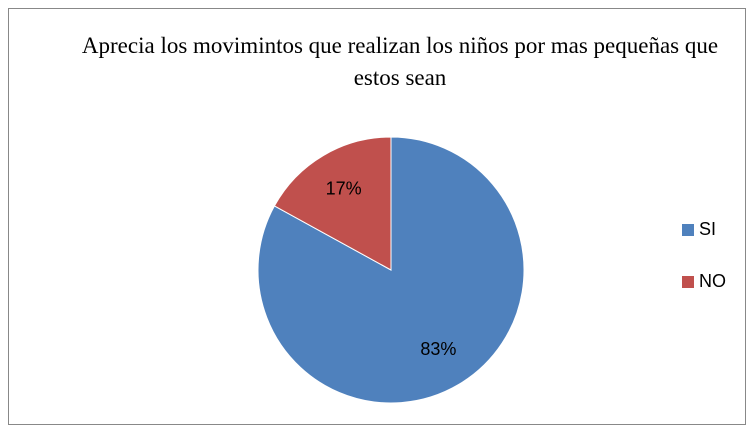  What do you see at coordinates (707, 229) in the screenshot?
I see `legend-label: SI` at bounding box center [707, 229].